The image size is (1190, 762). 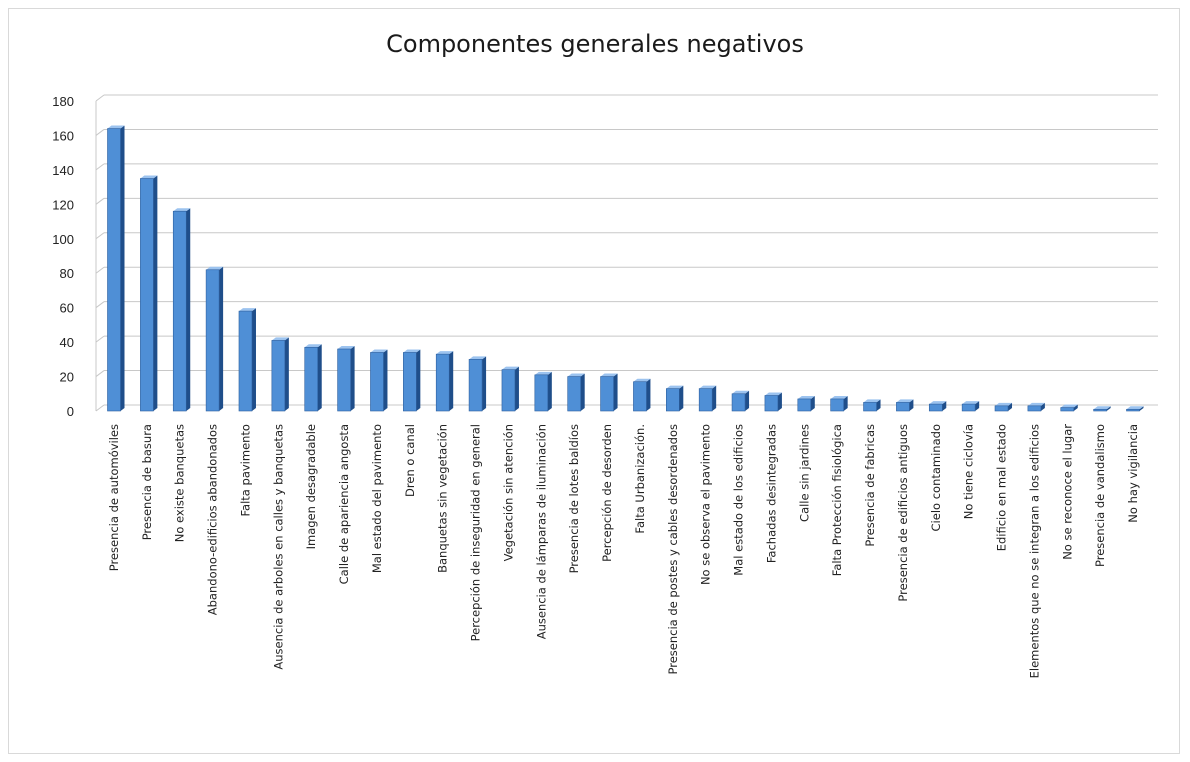 What do you see at coordinates (595, 44) in the screenshot?
I see `chart-title: Componentes generales negativos` at bounding box center [595, 44].